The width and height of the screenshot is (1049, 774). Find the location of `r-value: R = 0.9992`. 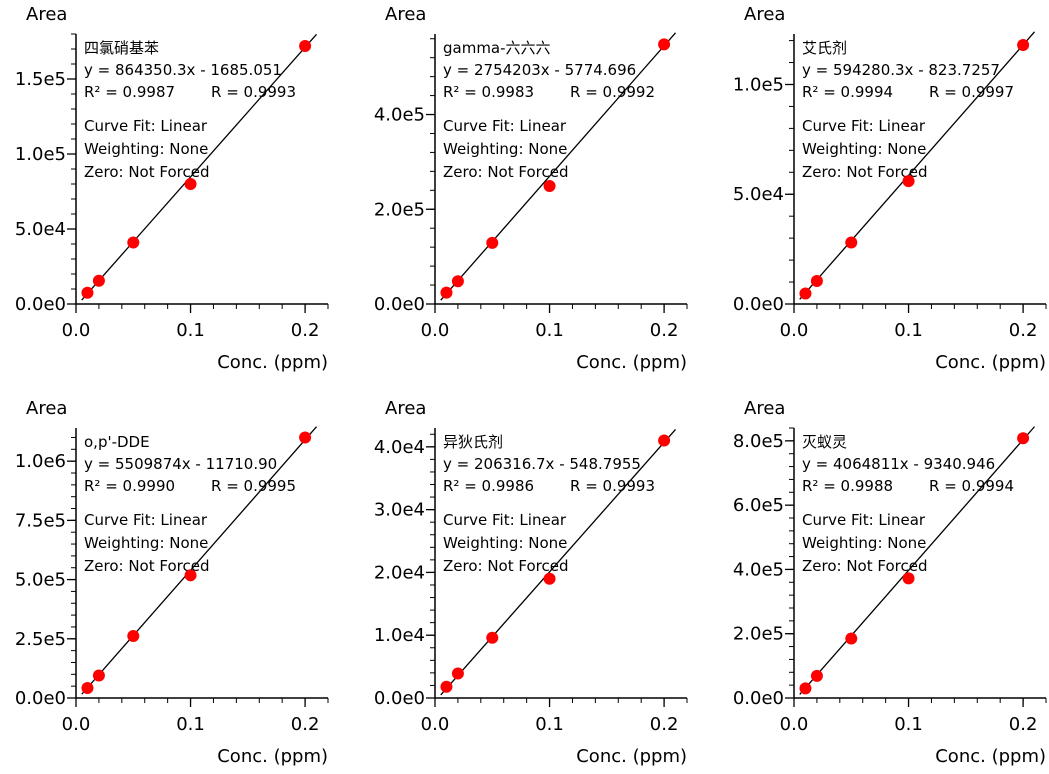

r-value: R = 0.9992 is located at coordinates (612, 92).